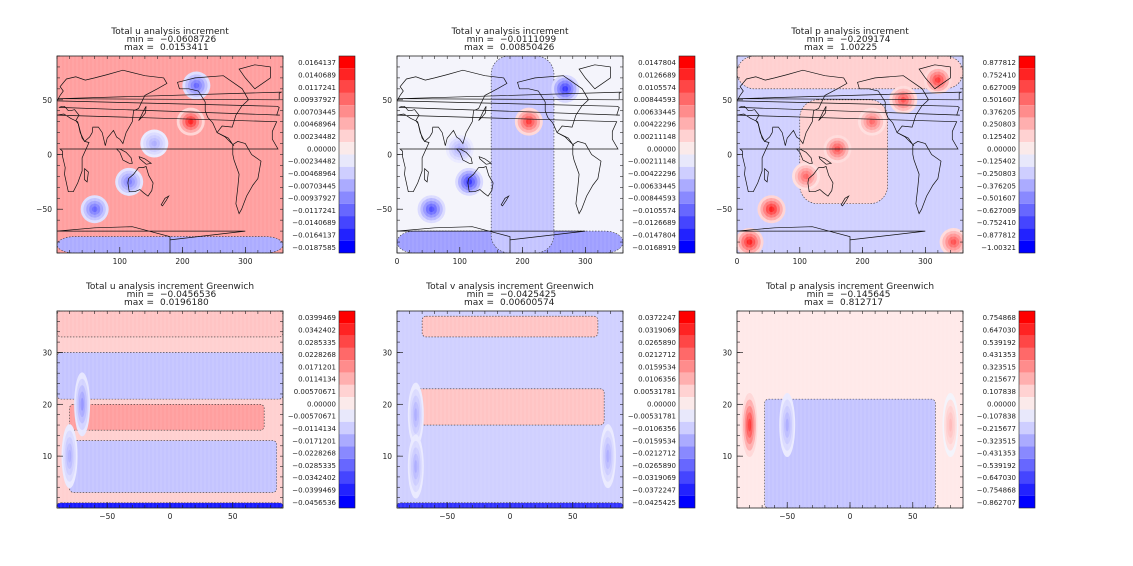  I want to click on colorbar-label: −0.0168919, so click(654, 248).